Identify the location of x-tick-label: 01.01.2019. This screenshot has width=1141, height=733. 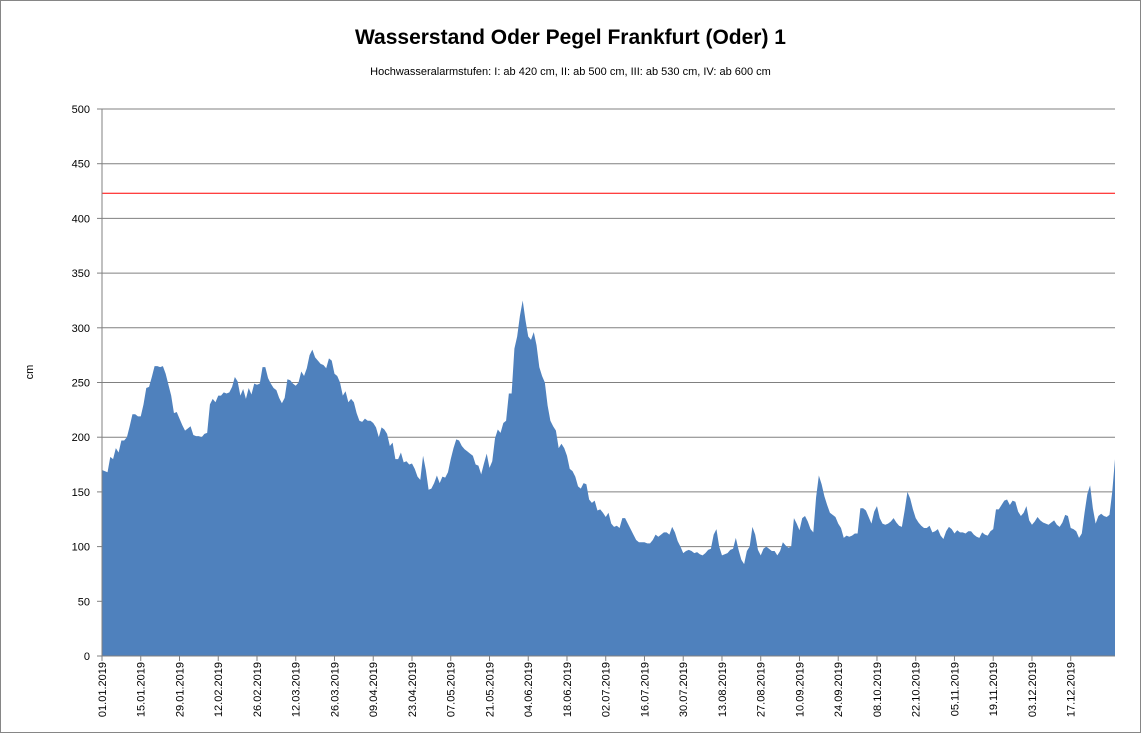
(103, 689).